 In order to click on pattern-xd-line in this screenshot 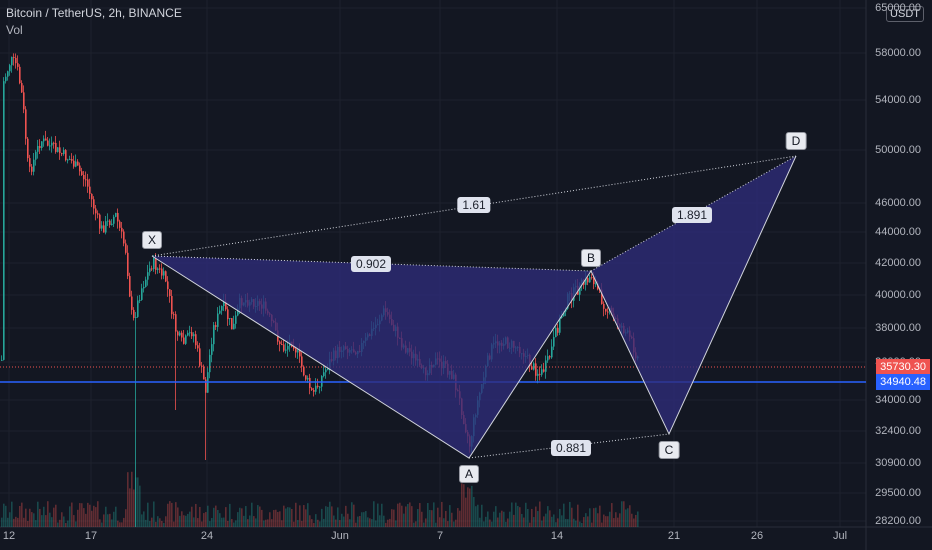, I will do `click(474, 206)`.